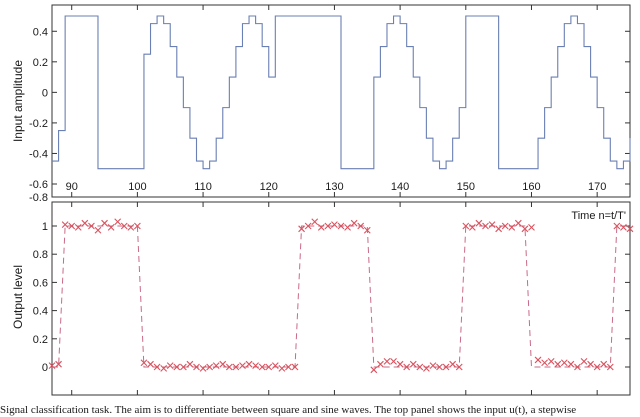  What do you see at coordinates (334, 187) in the screenshot?
I see `top-x-tick-label-4: 130` at bounding box center [334, 187].